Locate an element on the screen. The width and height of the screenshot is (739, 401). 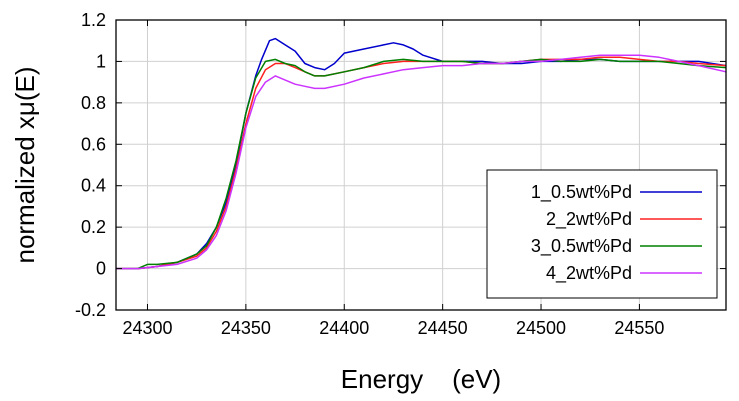
y-tick-label: 0.2 is located at coordinates (93, 227).